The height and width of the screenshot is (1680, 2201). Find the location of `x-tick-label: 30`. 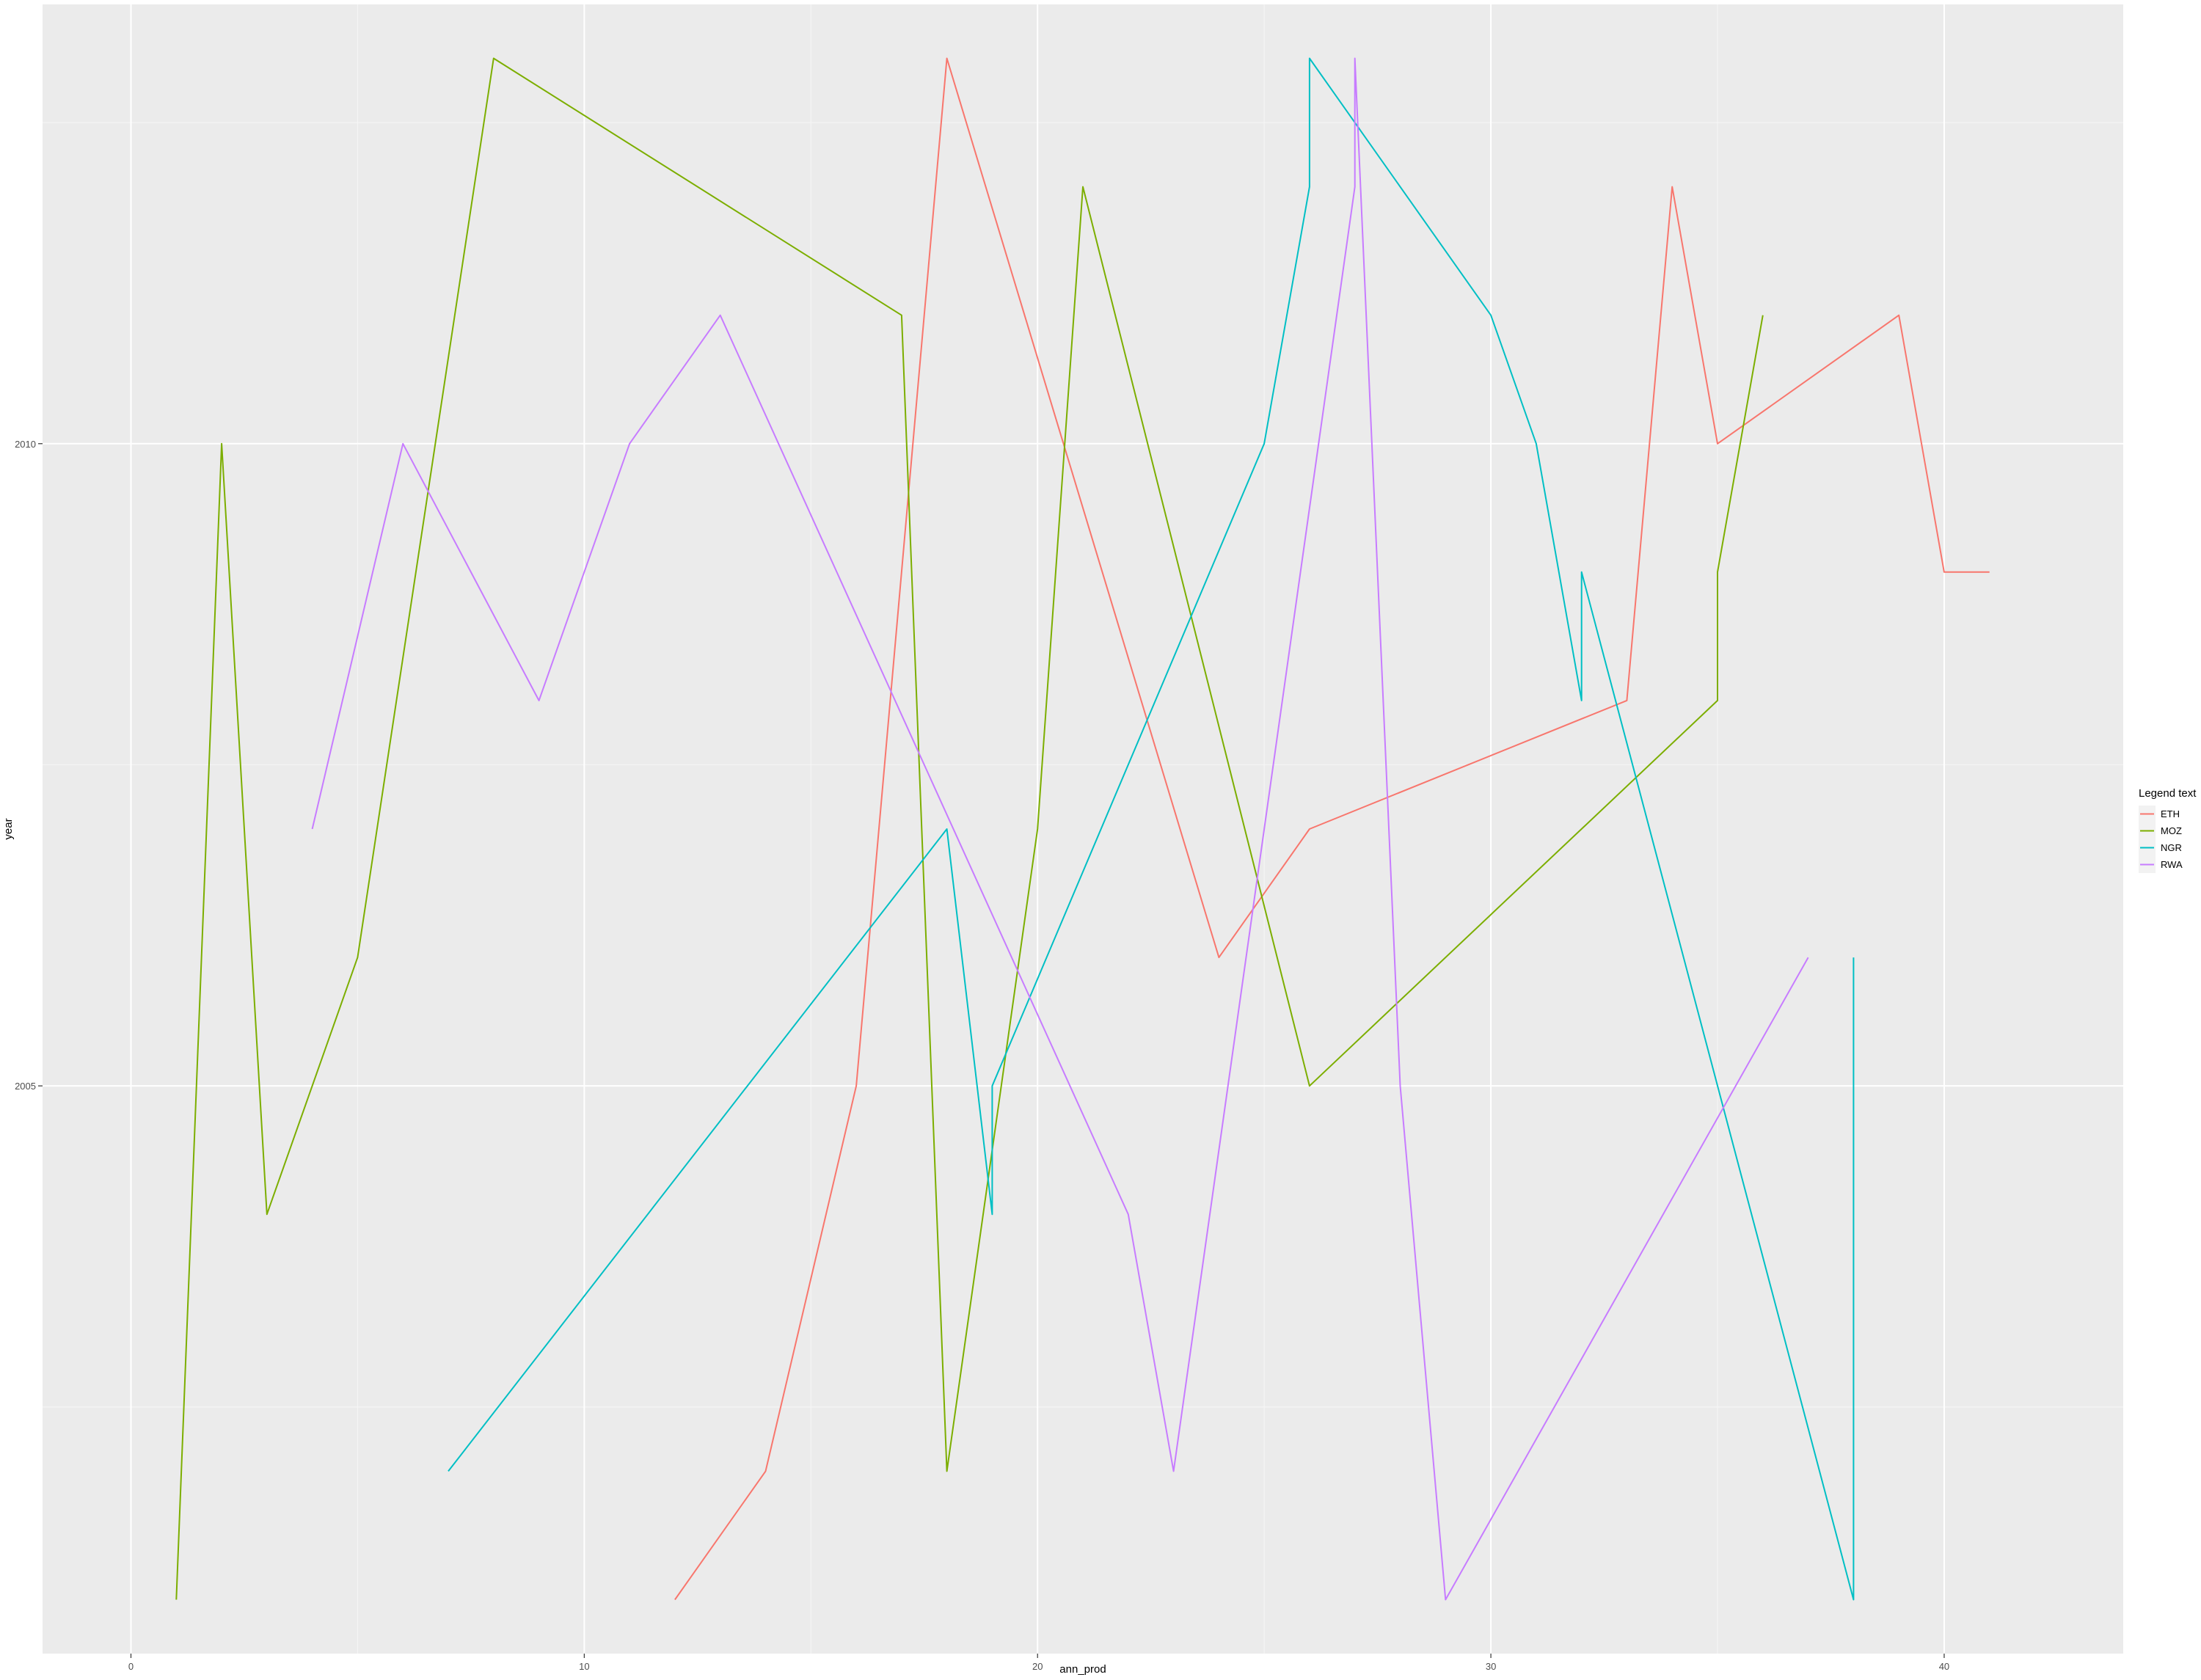

x-tick-label: 30 is located at coordinates (1491, 1666).